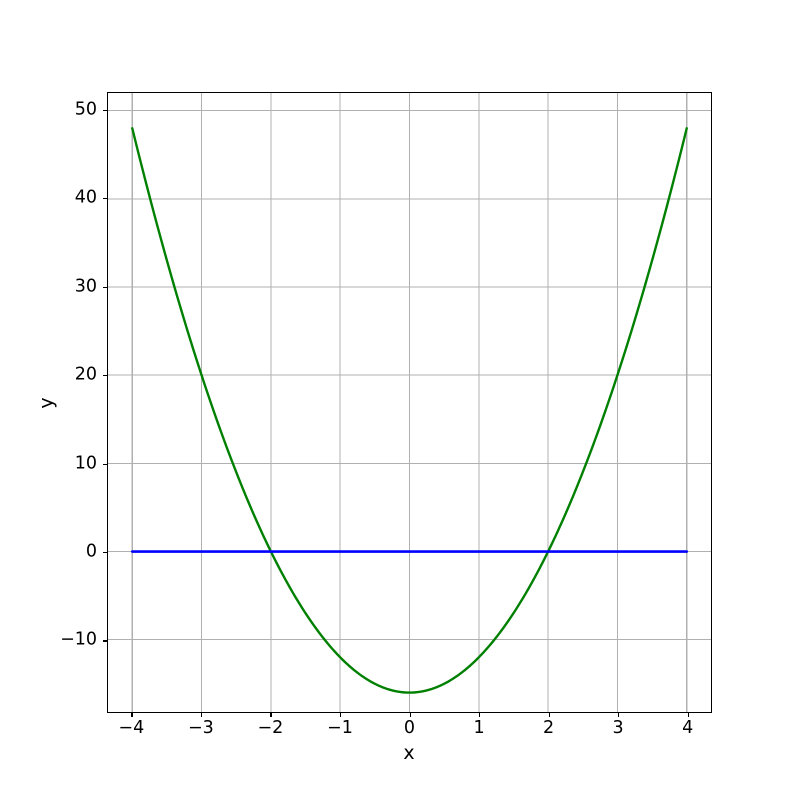 The image size is (800, 800). I want to click on x-tick-label: 3, so click(618, 728).